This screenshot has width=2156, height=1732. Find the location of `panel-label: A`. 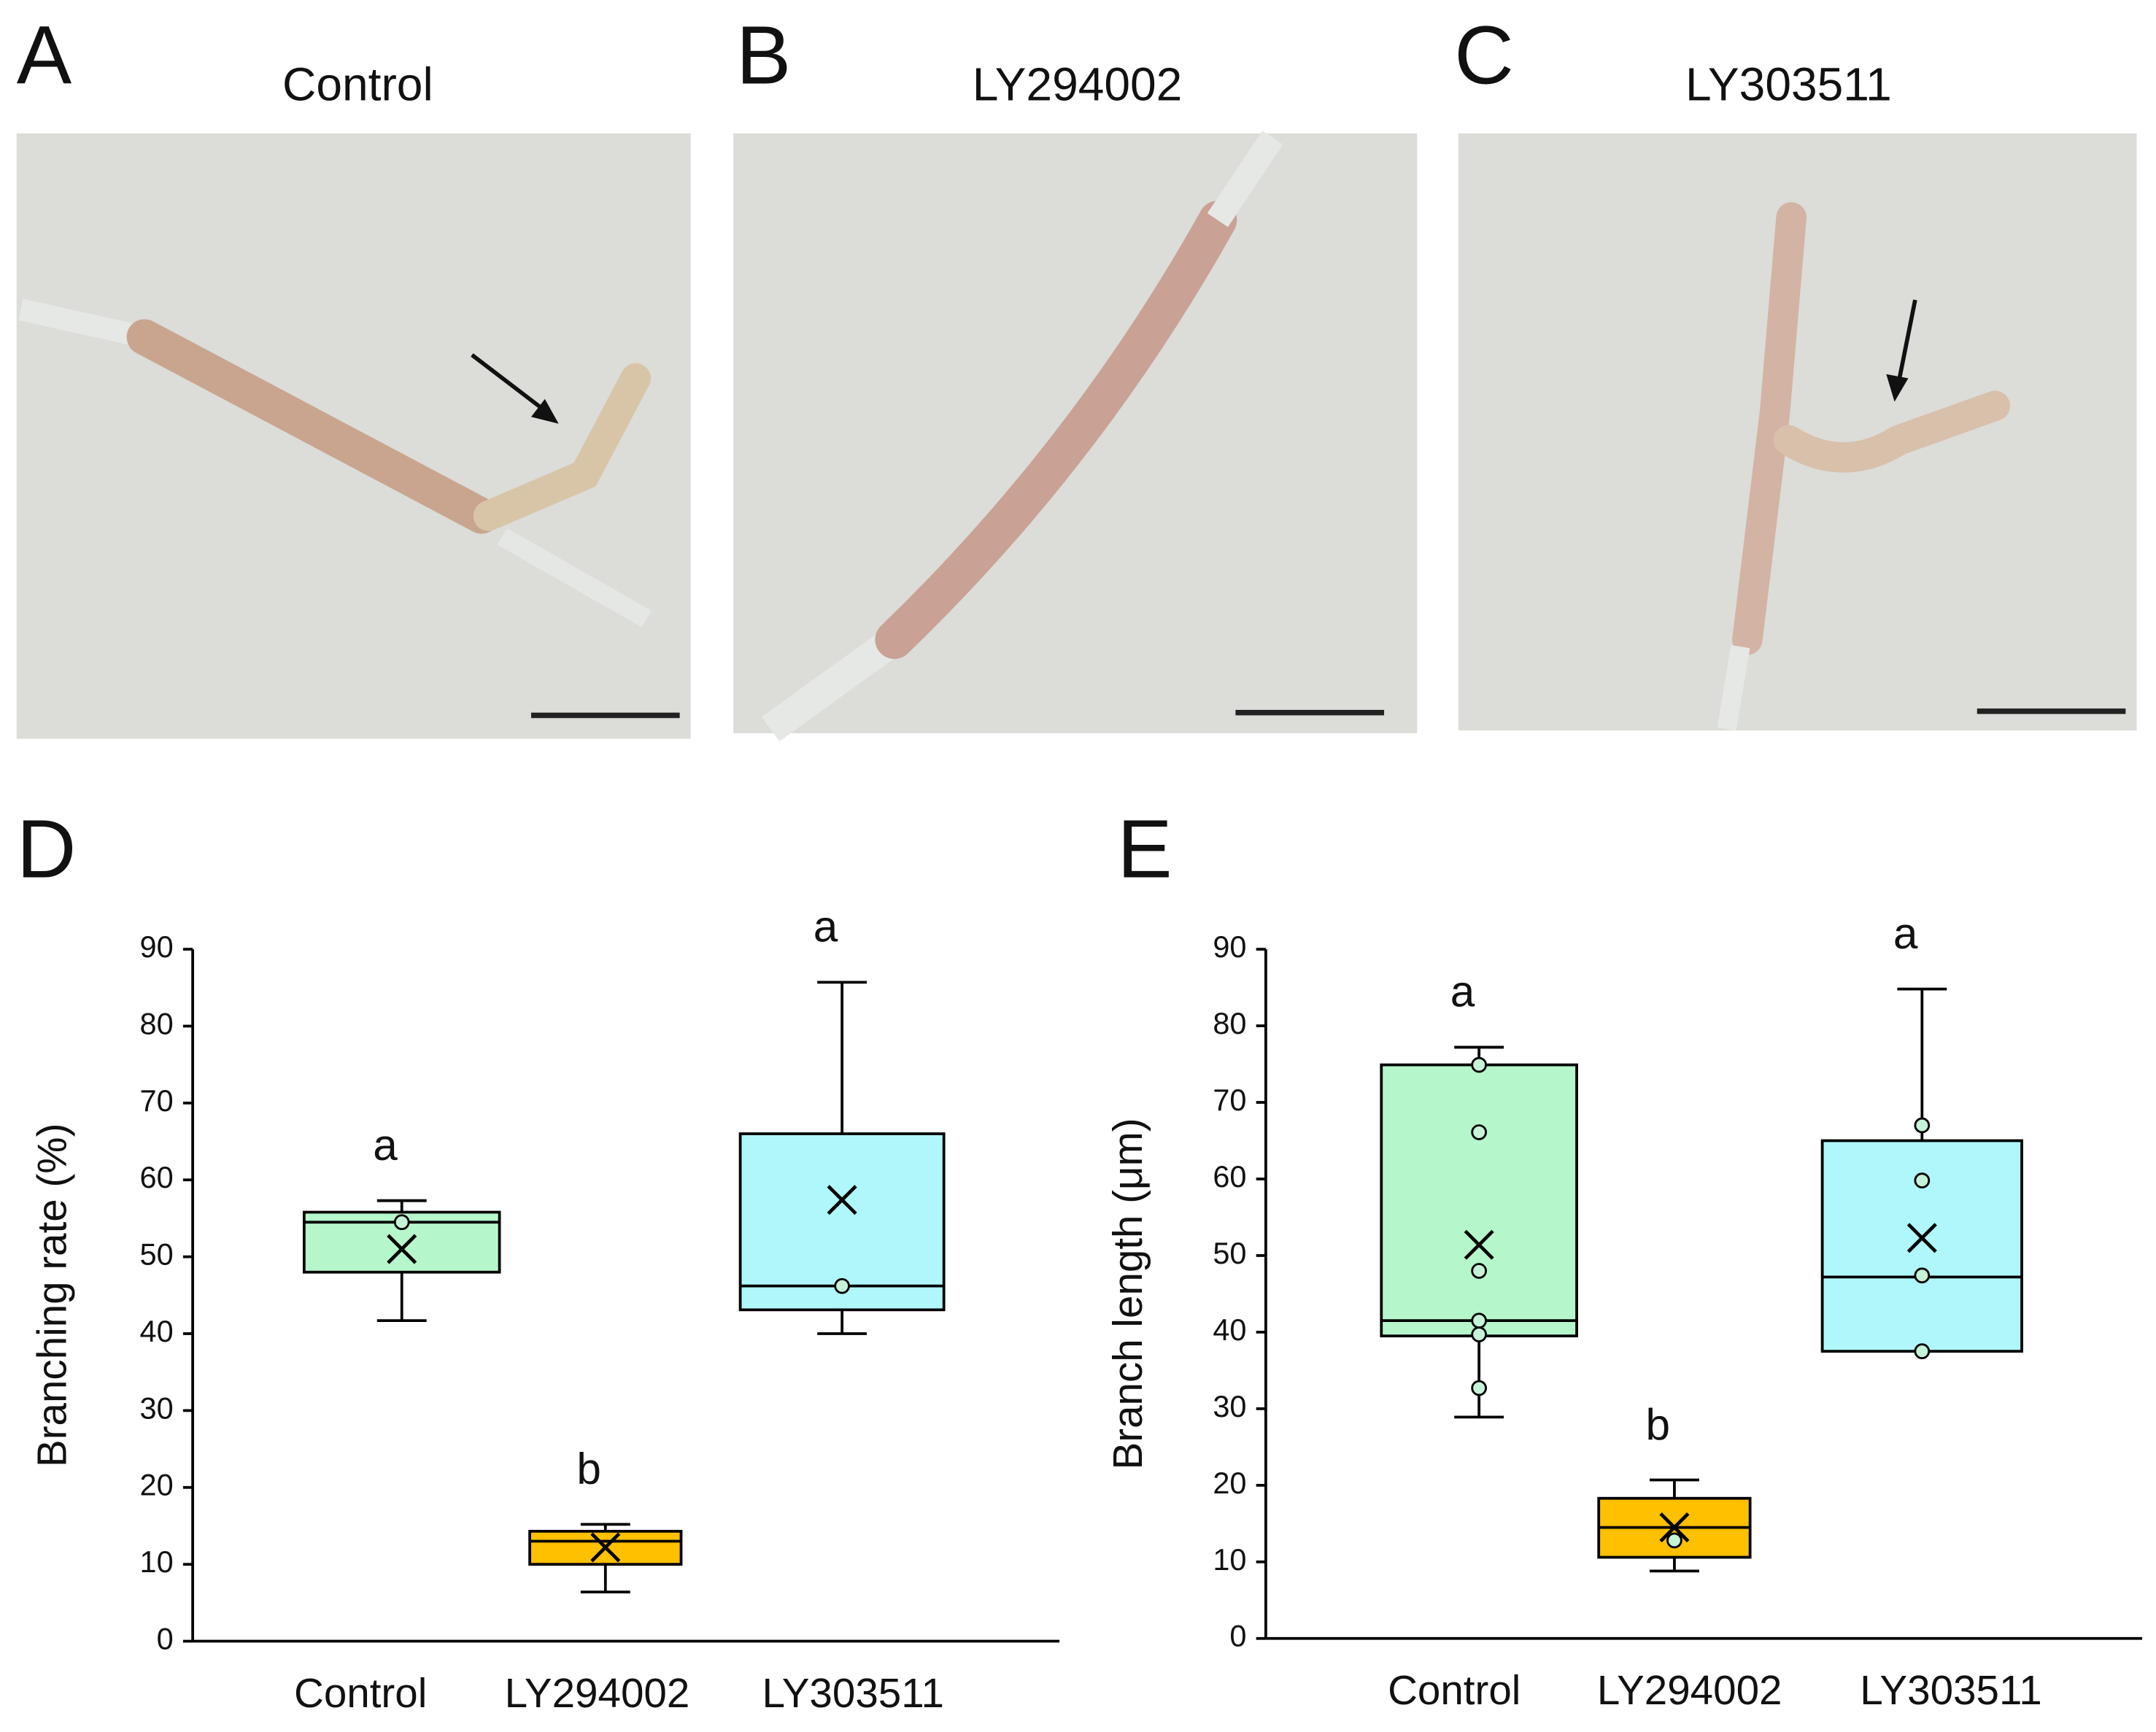

panel-label: A is located at coordinates (44, 55).